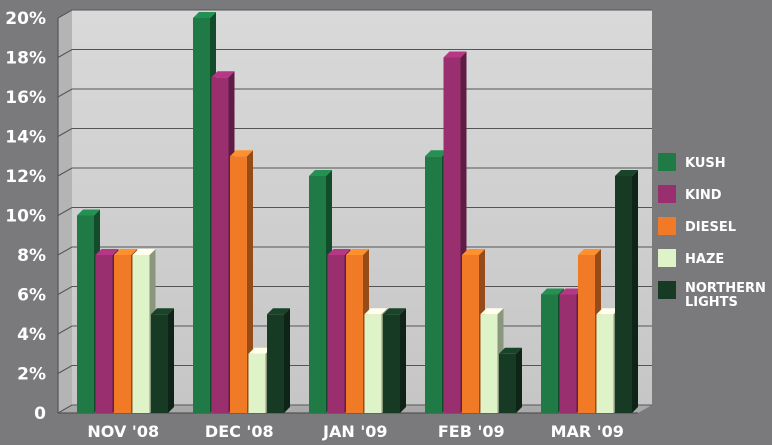  I want to click on x-tick-label: JAN '09, so click(354, 431).